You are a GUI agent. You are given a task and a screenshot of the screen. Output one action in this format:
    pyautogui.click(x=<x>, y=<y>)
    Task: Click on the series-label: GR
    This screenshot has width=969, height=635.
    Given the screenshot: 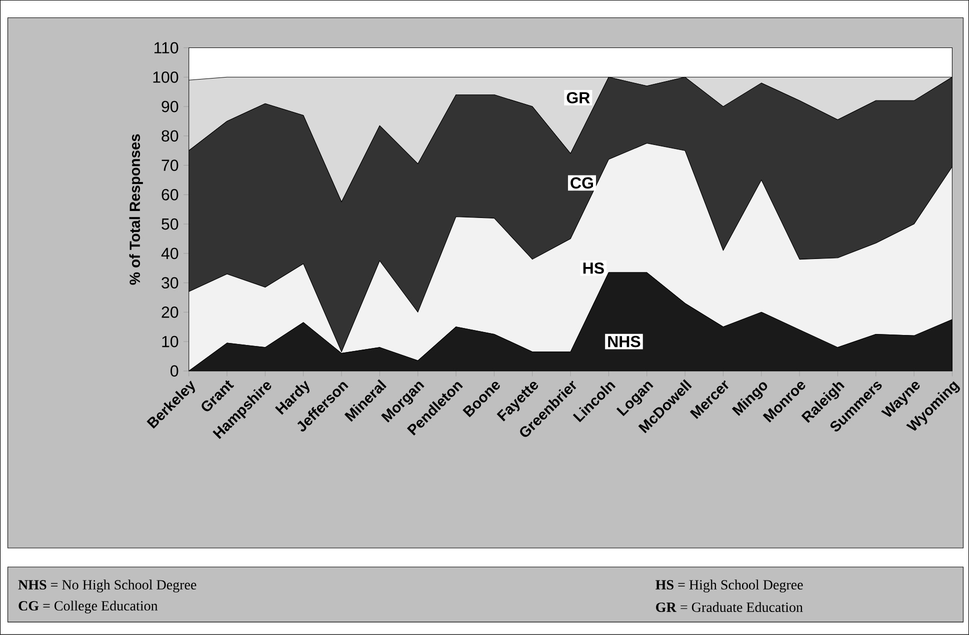 What is the action you would take?
    pyautogui.click(x=578, y=98)
    